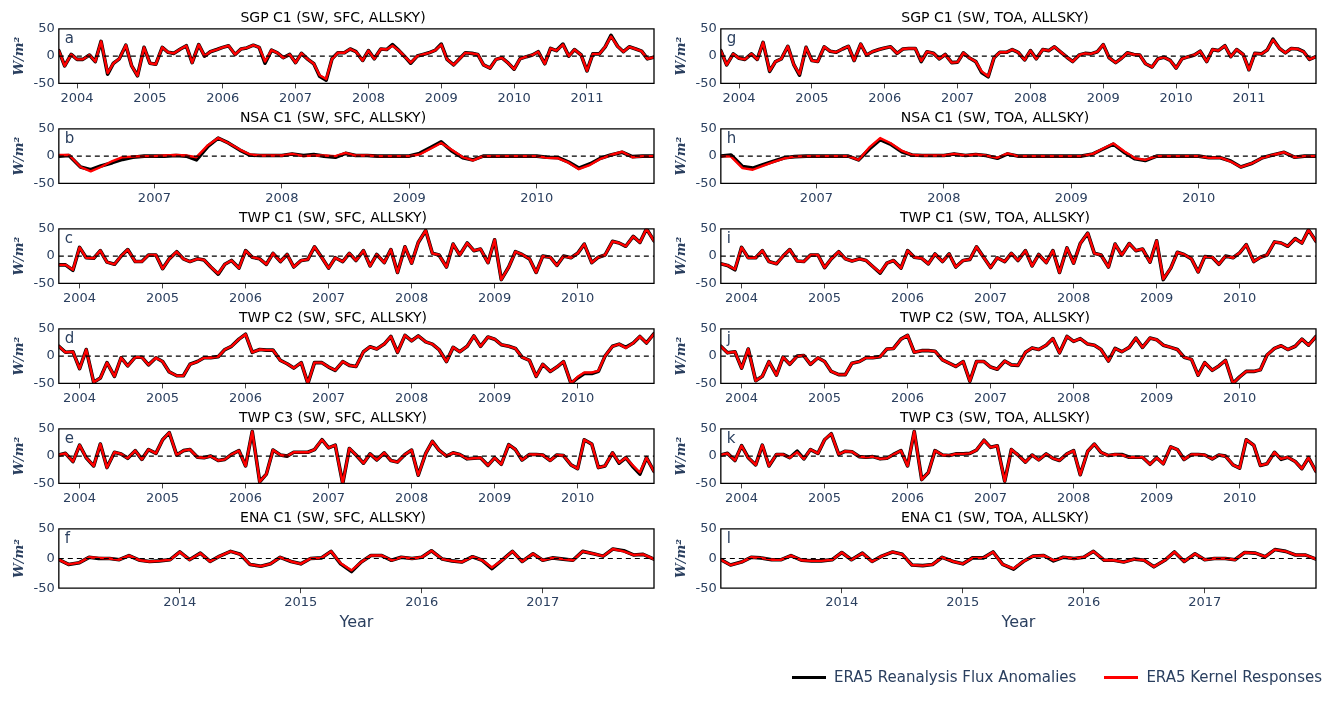  I want to click on x-tick-label: 2014, so click(180, 602).